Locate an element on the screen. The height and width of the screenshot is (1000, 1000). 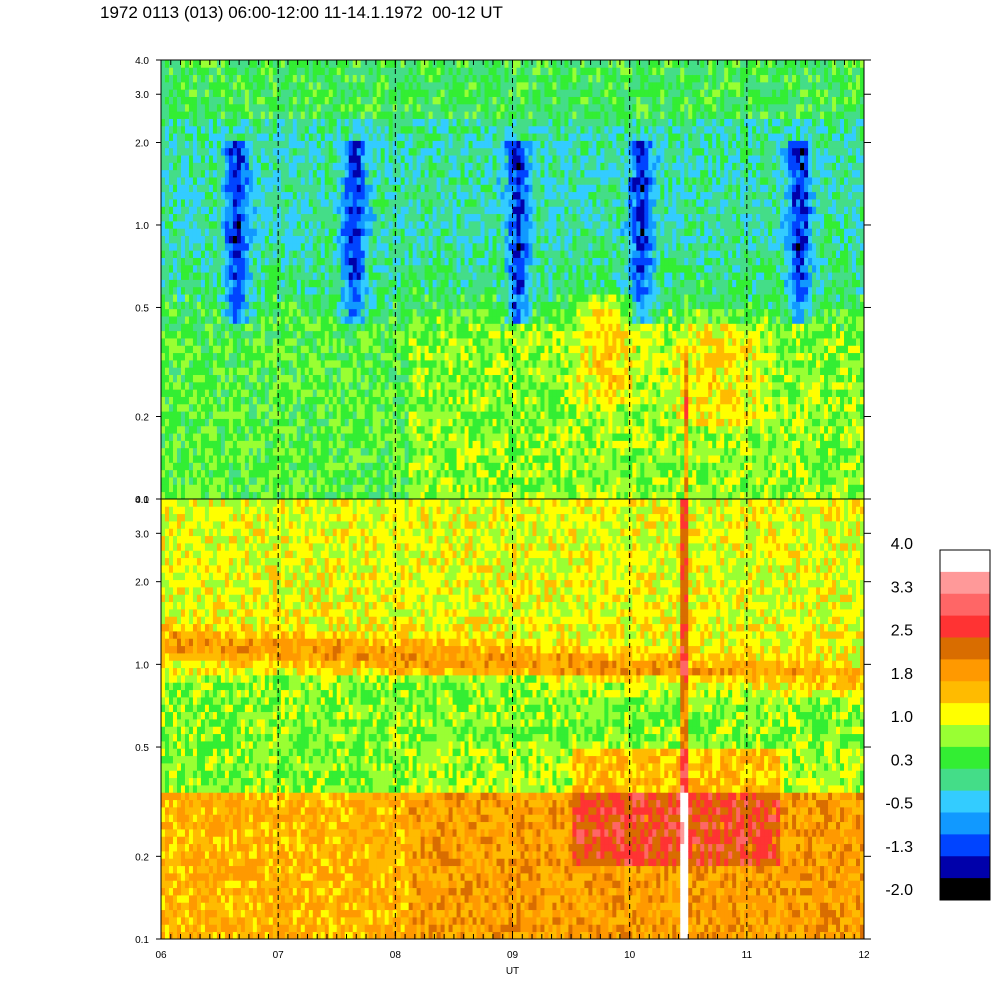
colorbar-frame is located at coordinates (965, 725).